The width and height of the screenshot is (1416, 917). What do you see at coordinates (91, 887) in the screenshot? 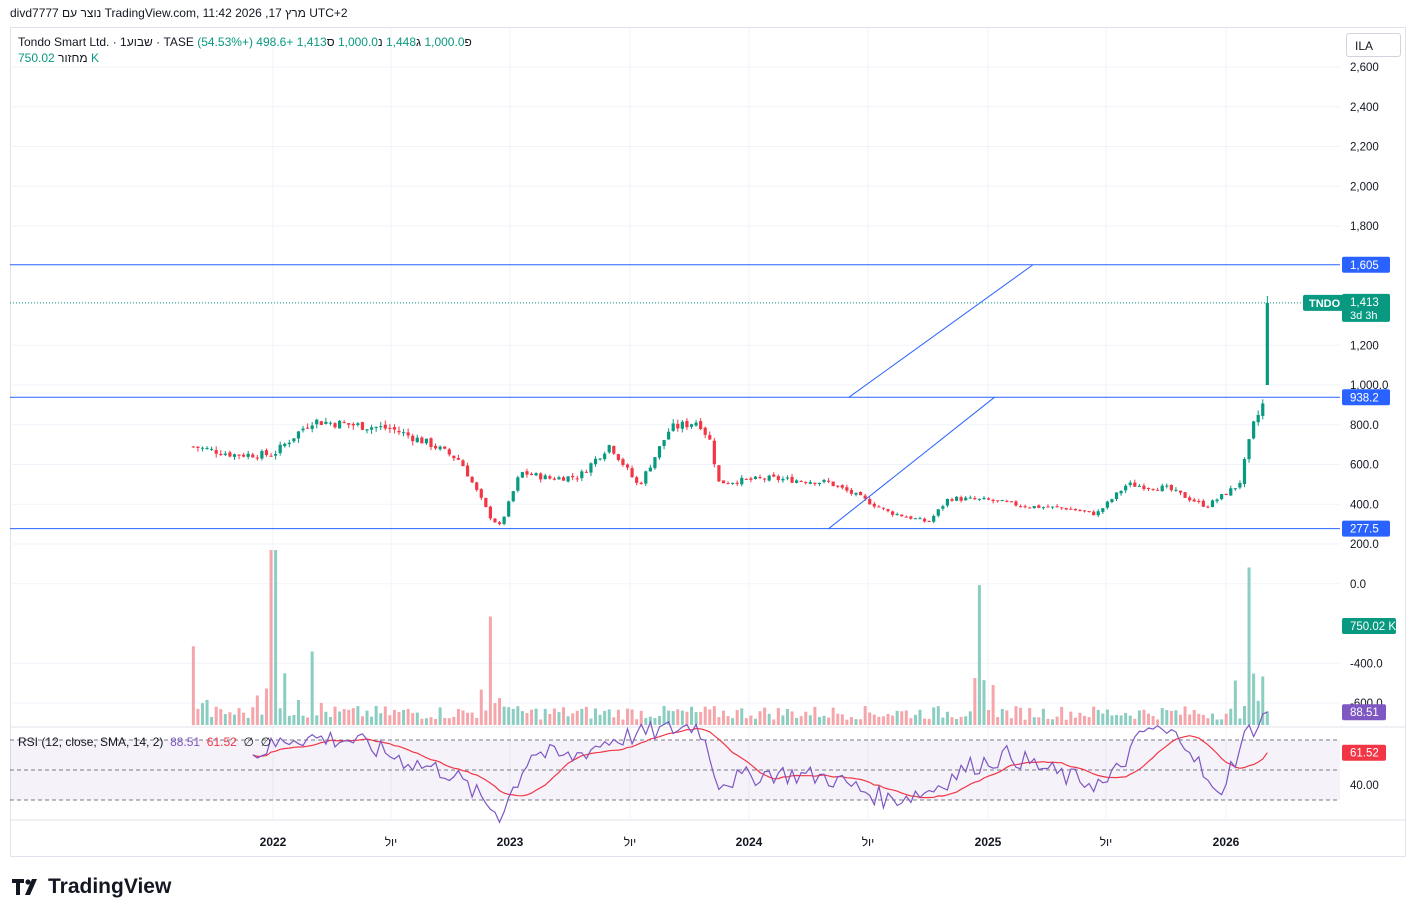
I see `tradingview-logo: TradingView` at bounding box center [91, 887].